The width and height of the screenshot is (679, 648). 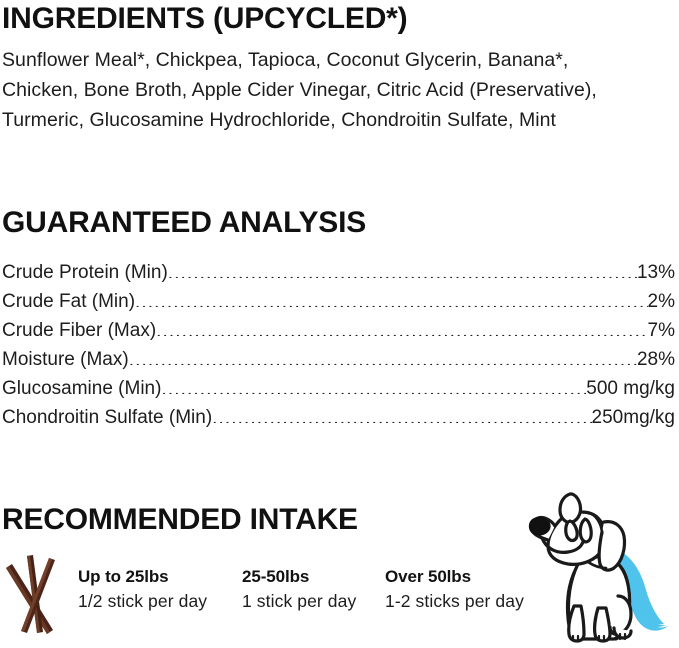 I want to click on analysis-row: Glucosamine (Min) 500 mg/kg, so click(x=338, y=388).